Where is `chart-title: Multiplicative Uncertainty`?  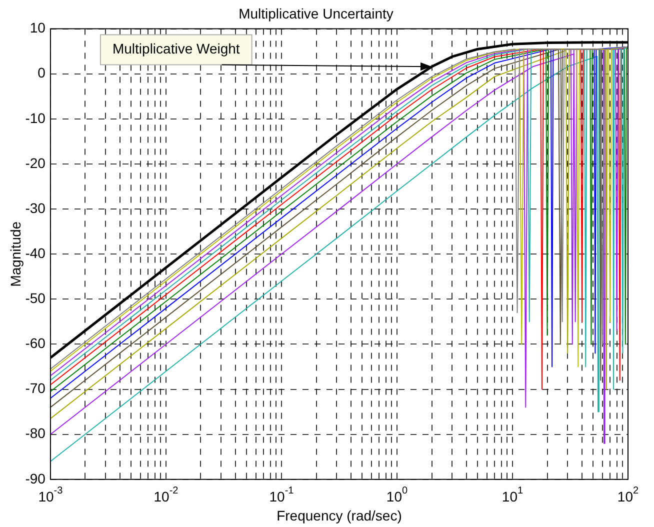
chart-title: Multiplicative Uncertainty is located at coordinates (316, 13).